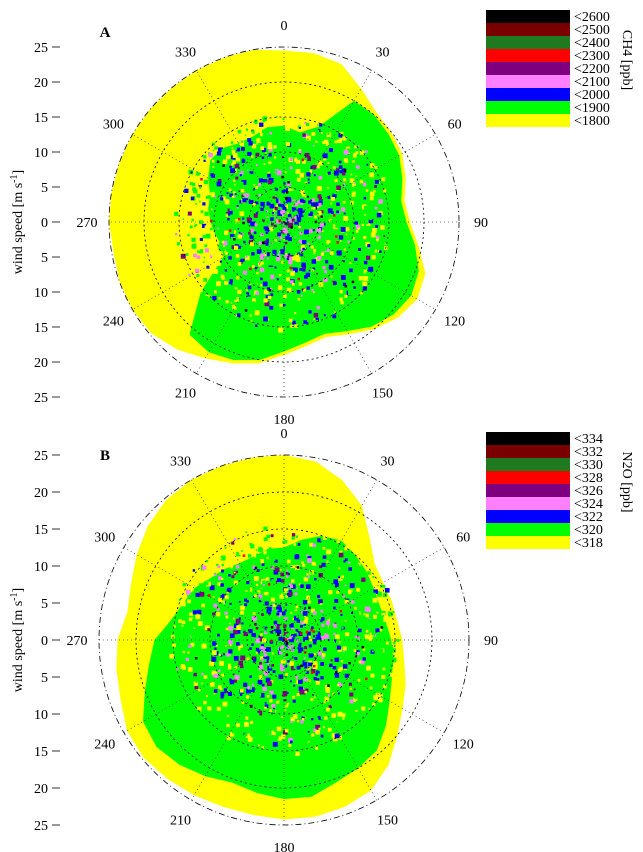  I want to click on grid-spoke, so click(364, 686).